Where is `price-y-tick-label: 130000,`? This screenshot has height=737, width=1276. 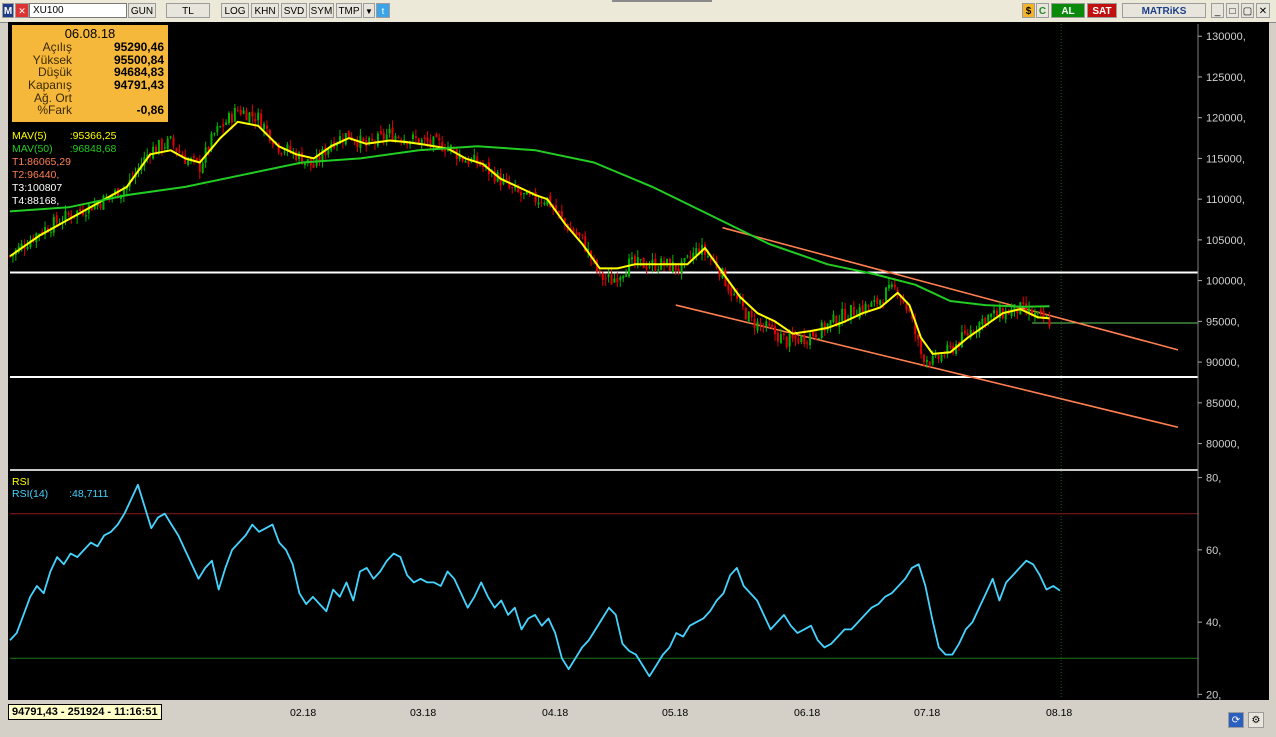 price-y-tick-label: 130000, is located at coordinates (1226, 37).